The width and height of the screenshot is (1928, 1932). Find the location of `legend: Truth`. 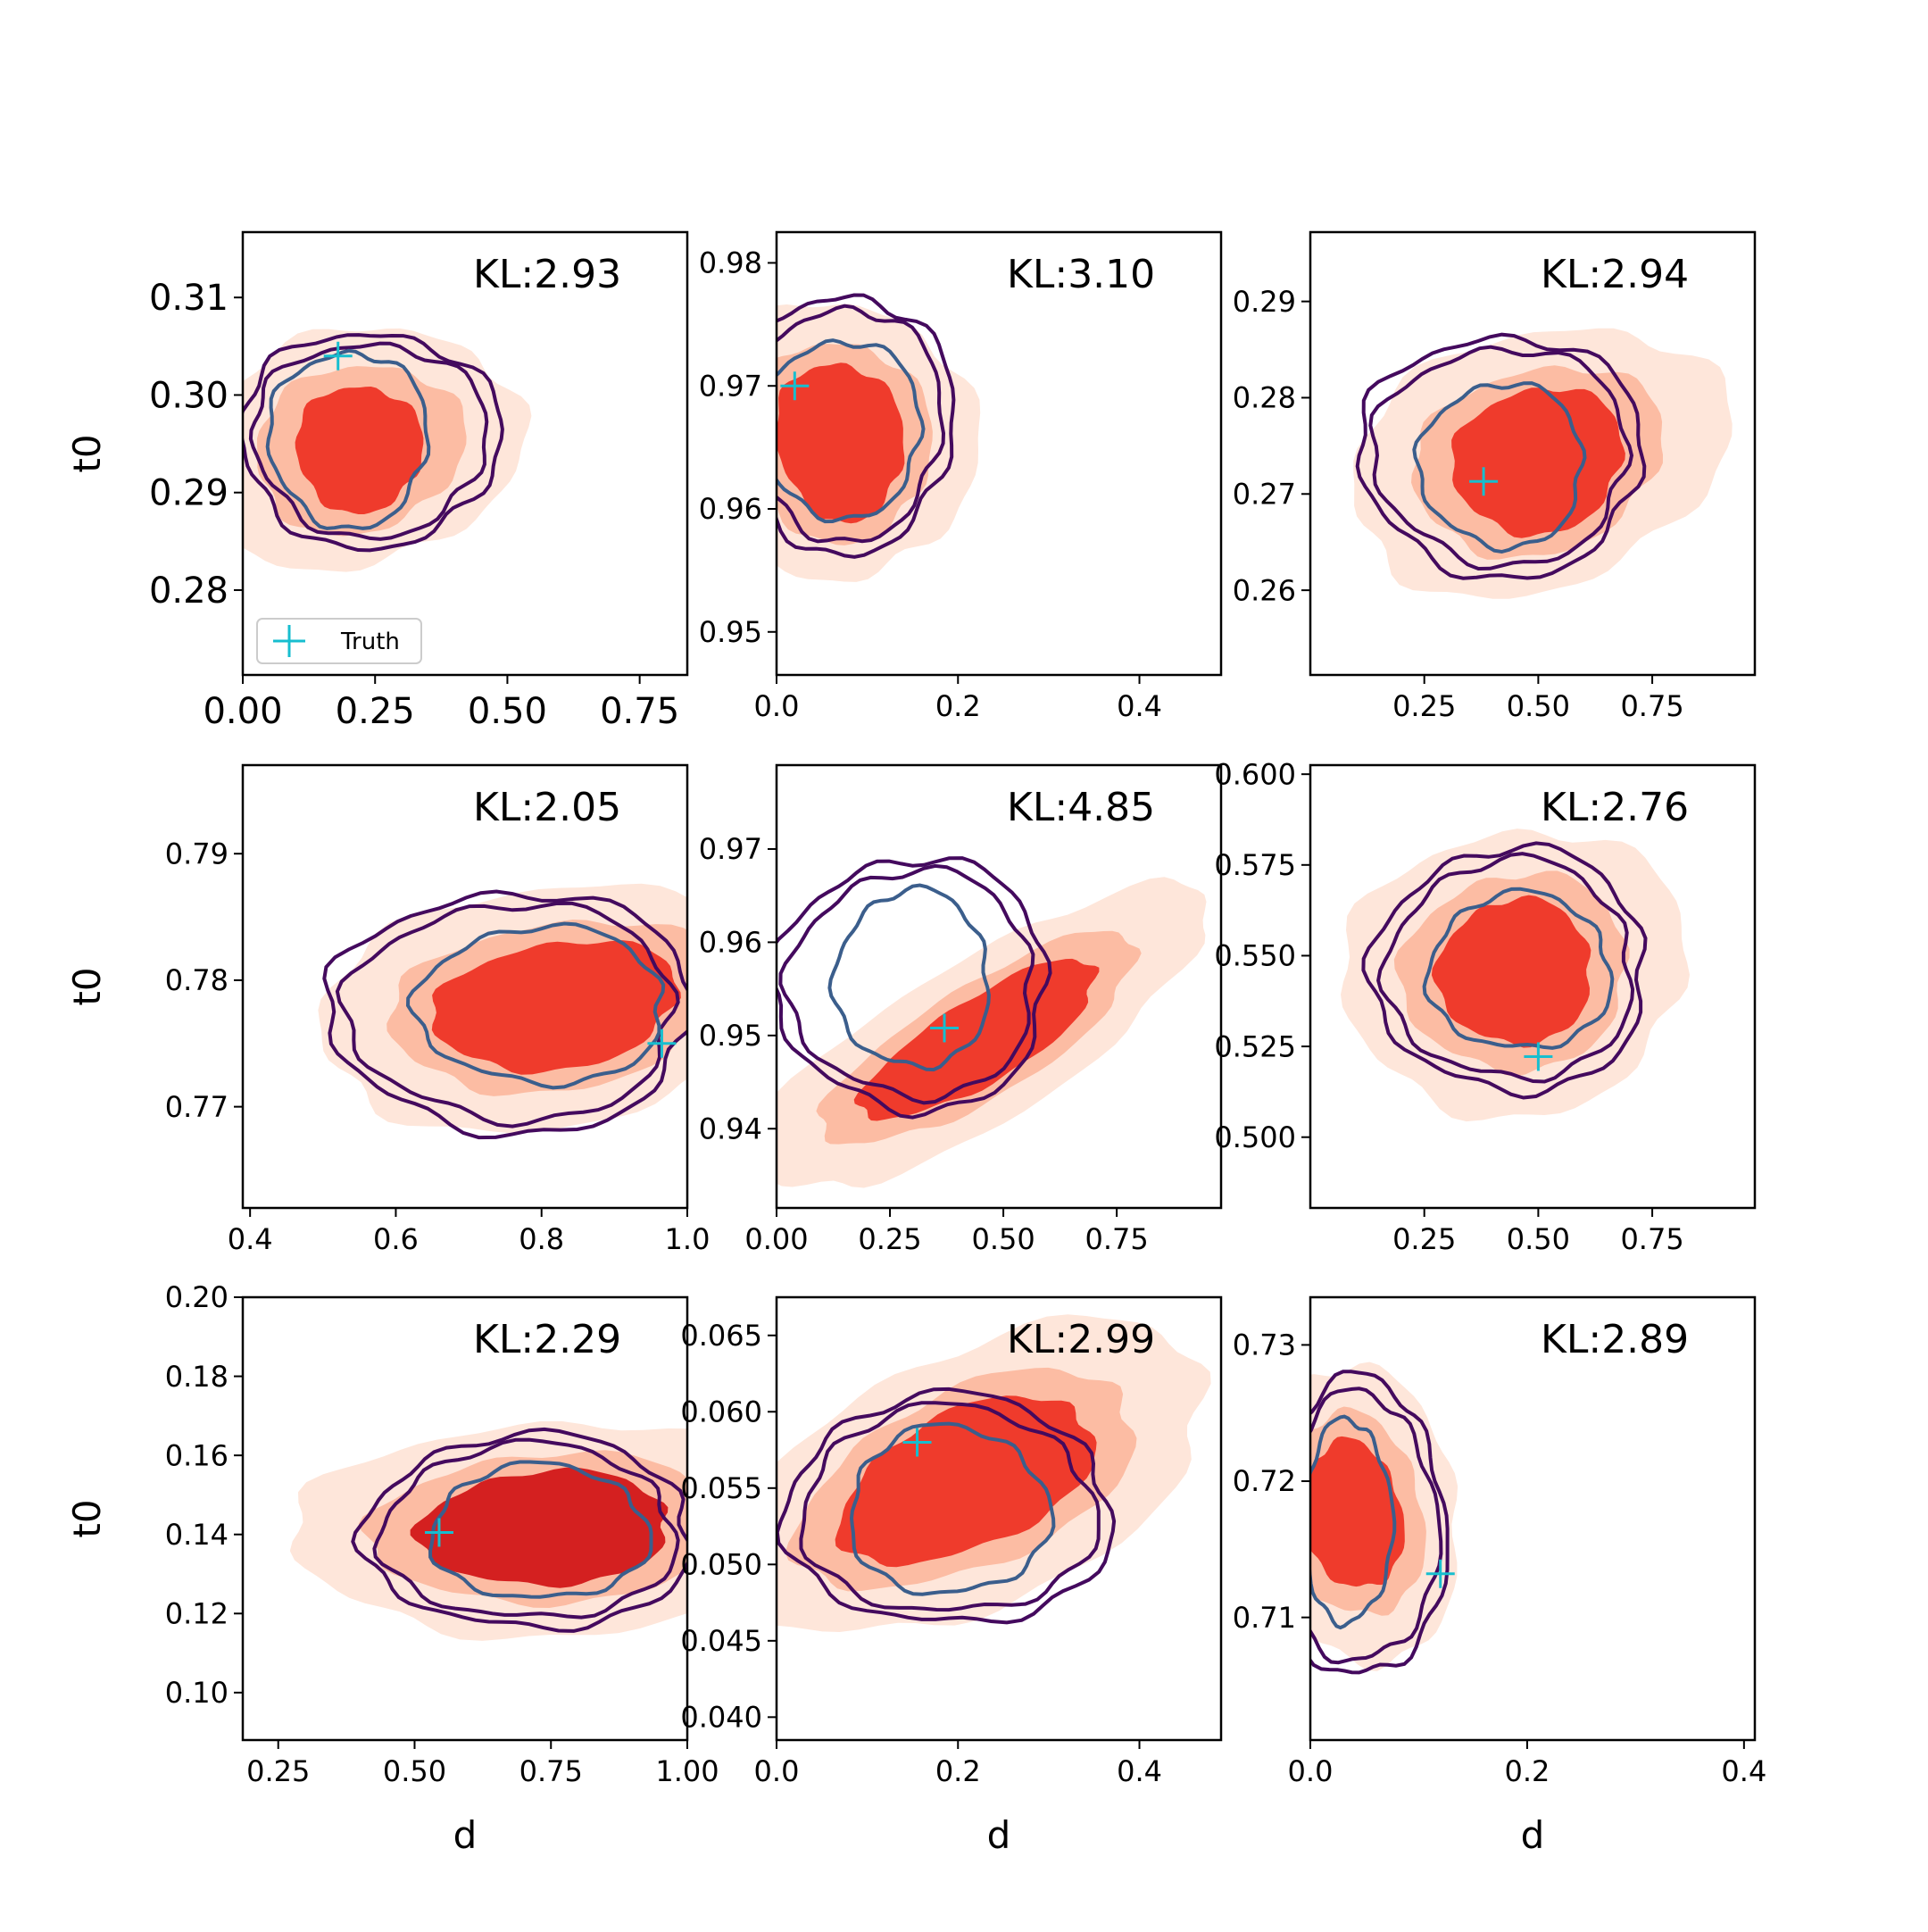

legend: Truth is located at coordinates (339, 641).